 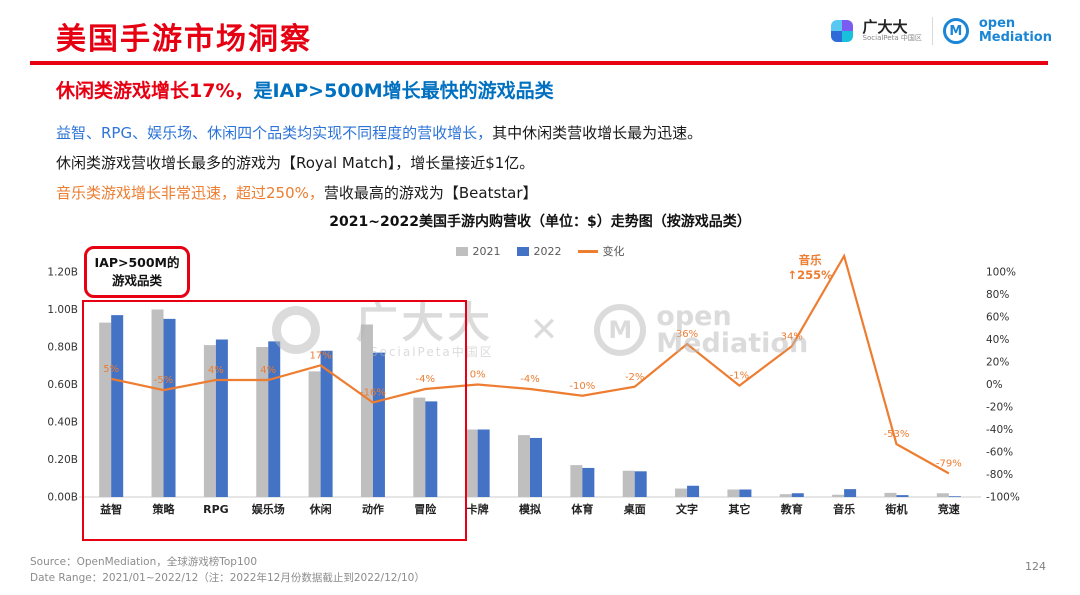 I want to click on legend-swatch-change, so click(x=587, y=251).